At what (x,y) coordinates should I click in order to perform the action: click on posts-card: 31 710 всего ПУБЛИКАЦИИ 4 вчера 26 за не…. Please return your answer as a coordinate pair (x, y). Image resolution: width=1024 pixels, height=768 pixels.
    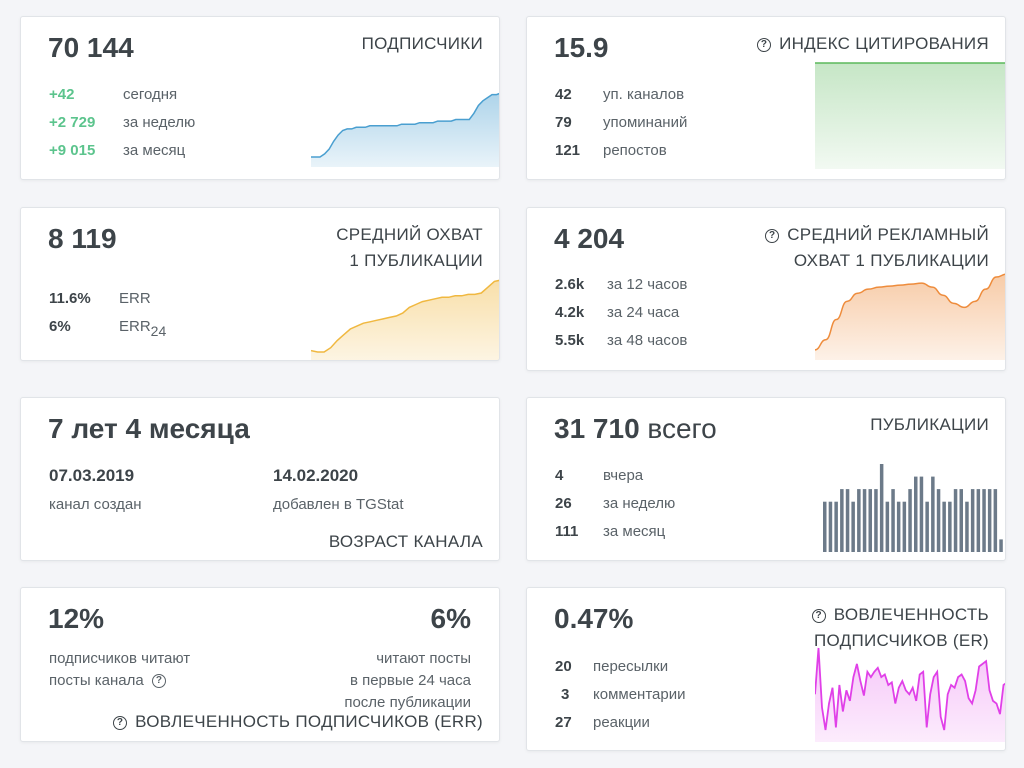
    Looking at the image, I should click on (766, 479).